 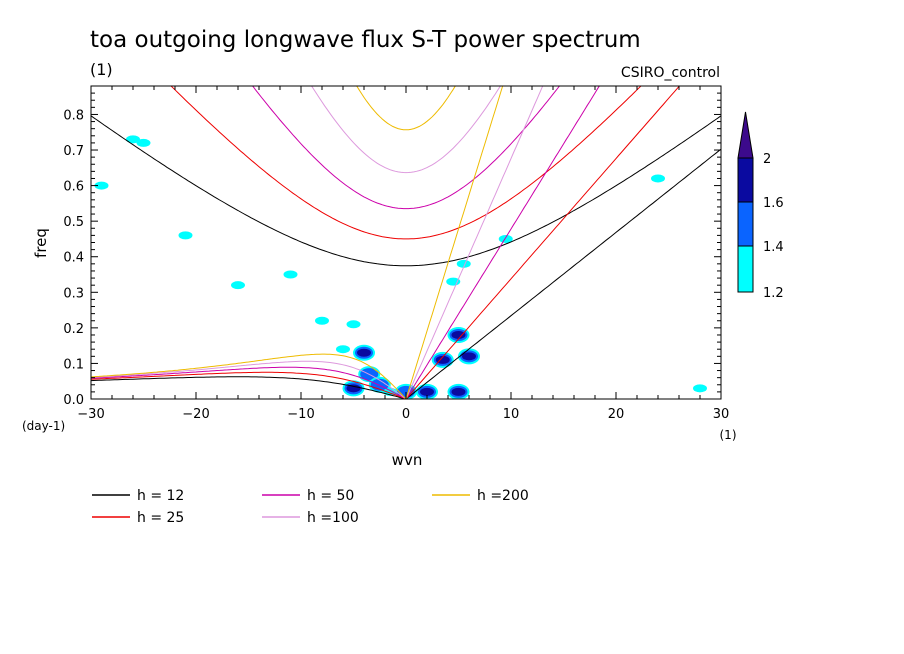 I want to click on legend-item: h =200, so click(x=480, y=496).